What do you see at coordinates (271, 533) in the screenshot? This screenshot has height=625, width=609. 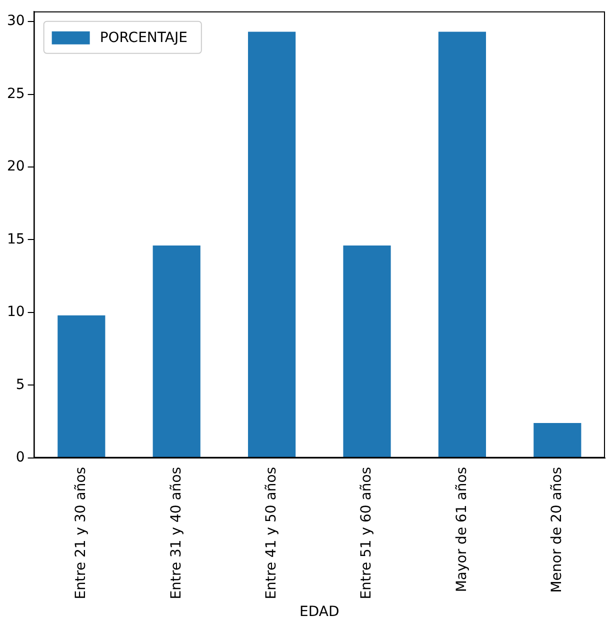 I see `x-tick-label: Entre 41 y 50 años` at bounding box center [271, 533].